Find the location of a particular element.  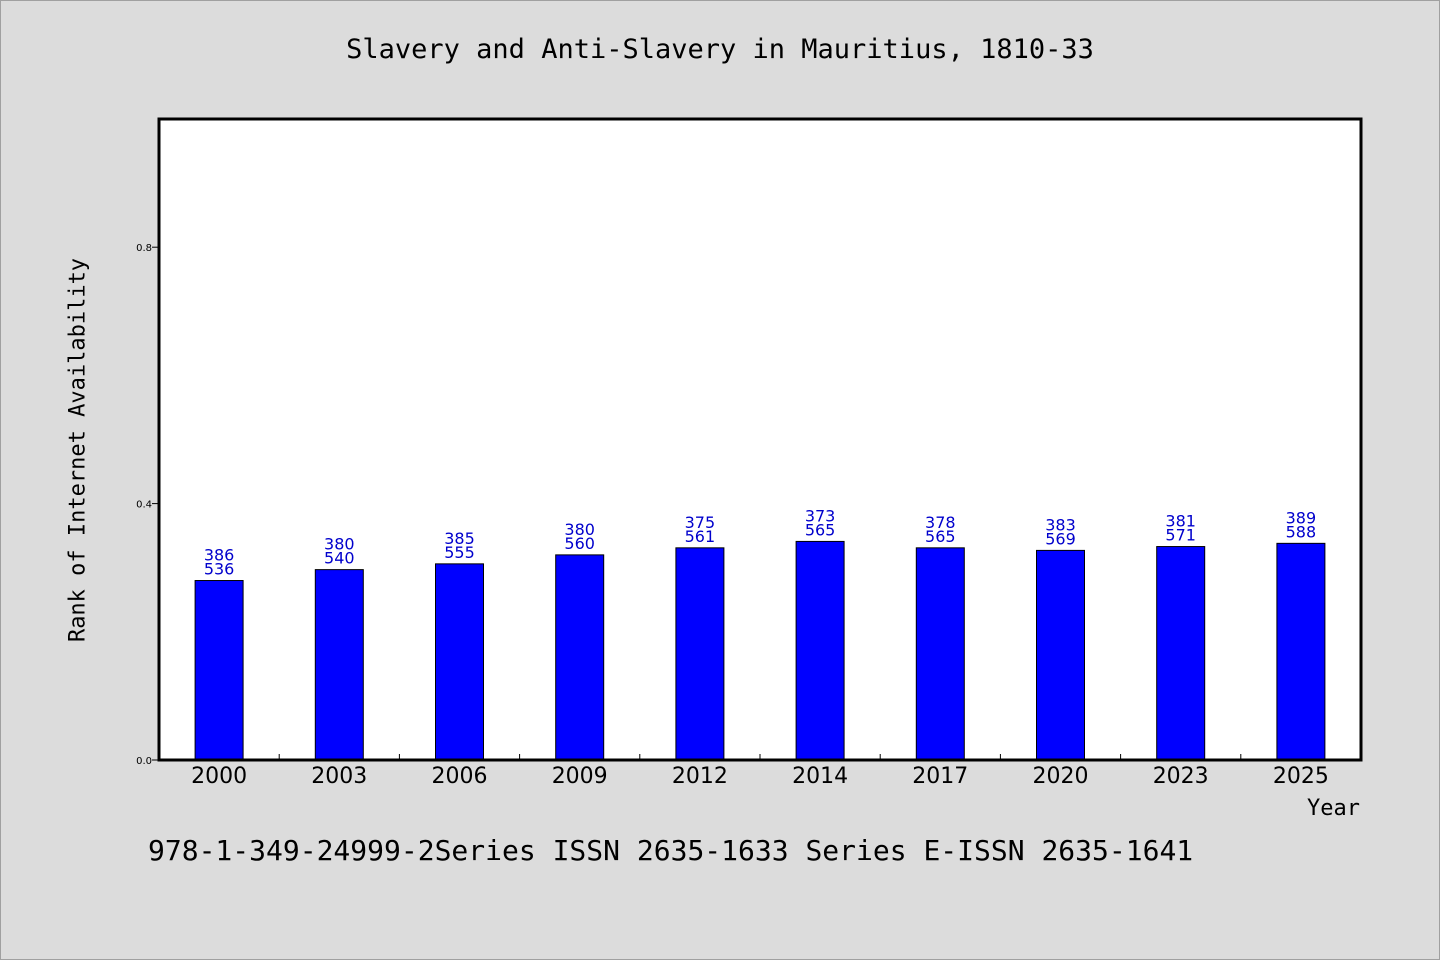

bar-data-label: 555 is located at coordinates (459, 552).